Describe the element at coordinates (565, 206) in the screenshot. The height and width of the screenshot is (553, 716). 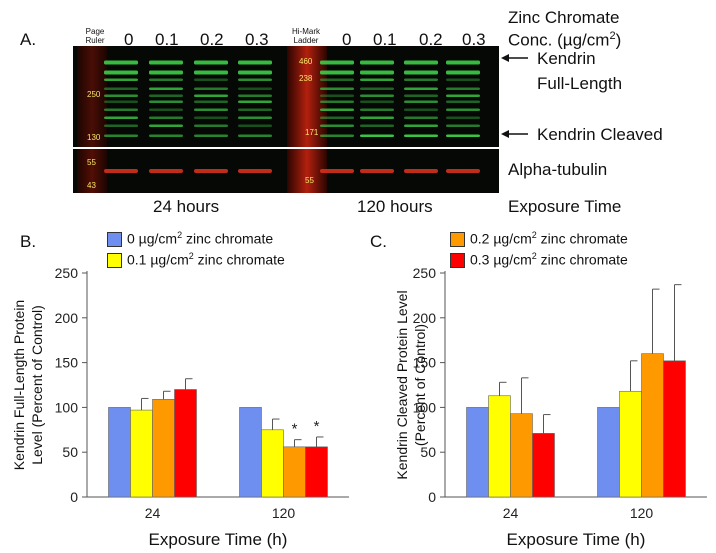
I see `exposure-time-label: Exposure Time` at that location.